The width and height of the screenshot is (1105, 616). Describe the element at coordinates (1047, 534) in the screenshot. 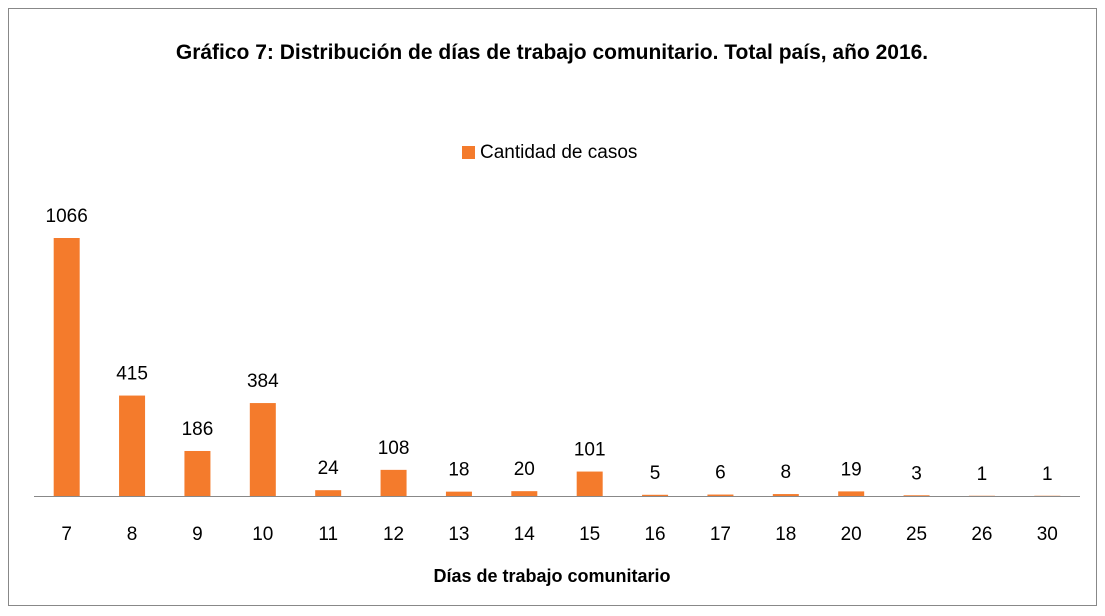

I see `x-tick-label: 30` at that location.